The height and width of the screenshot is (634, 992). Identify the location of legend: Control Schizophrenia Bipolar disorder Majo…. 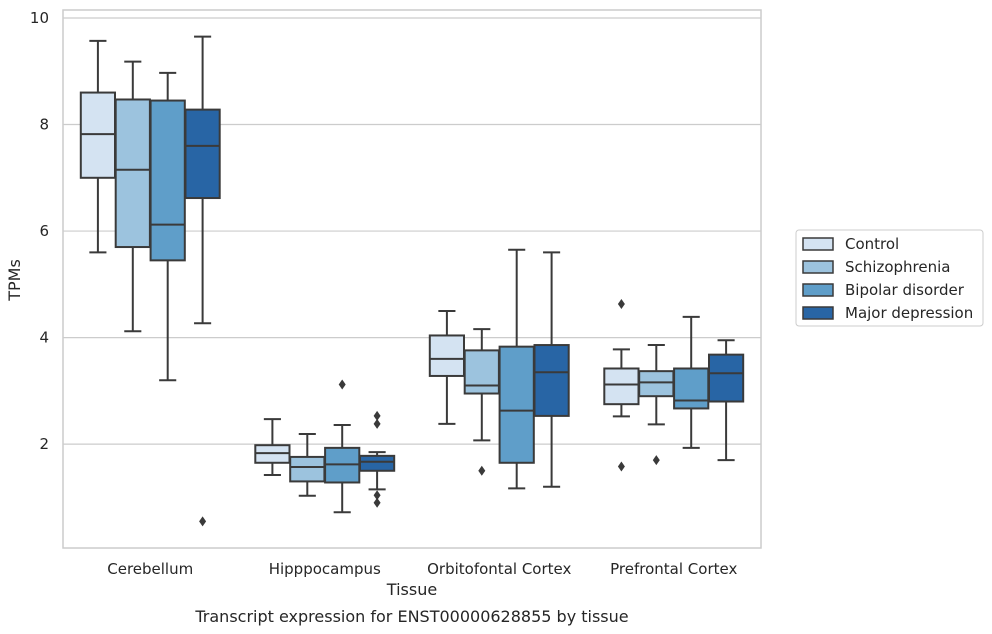
(889, 278).